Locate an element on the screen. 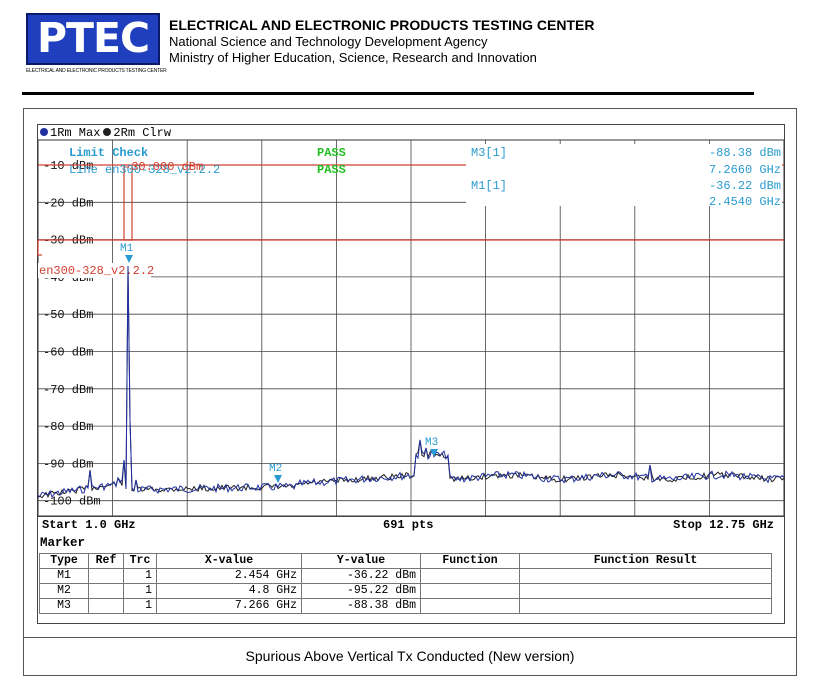 The image size is (820, 689). marker-m3-triangle-icon is located at coordinates (434, 453).